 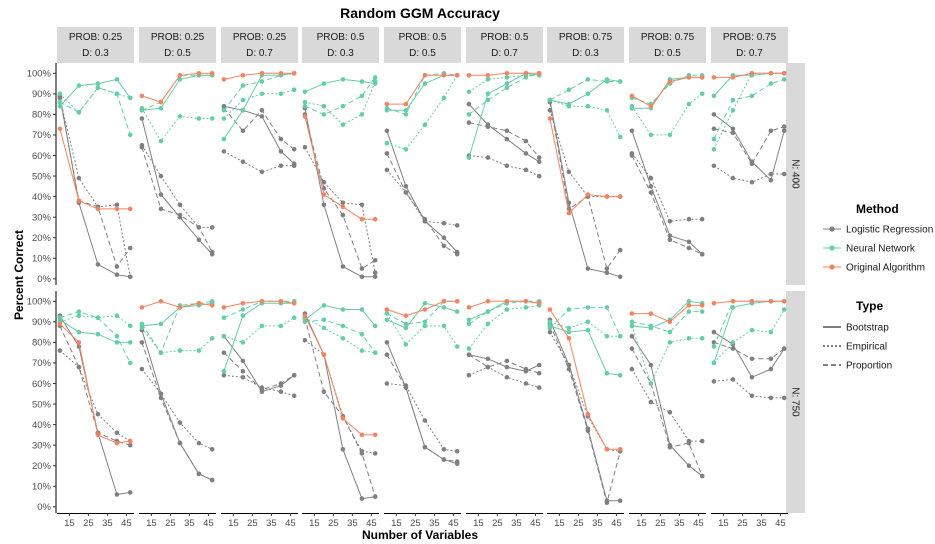 I want to click on y-tick-label: 70%, so click(x=42, y=363).